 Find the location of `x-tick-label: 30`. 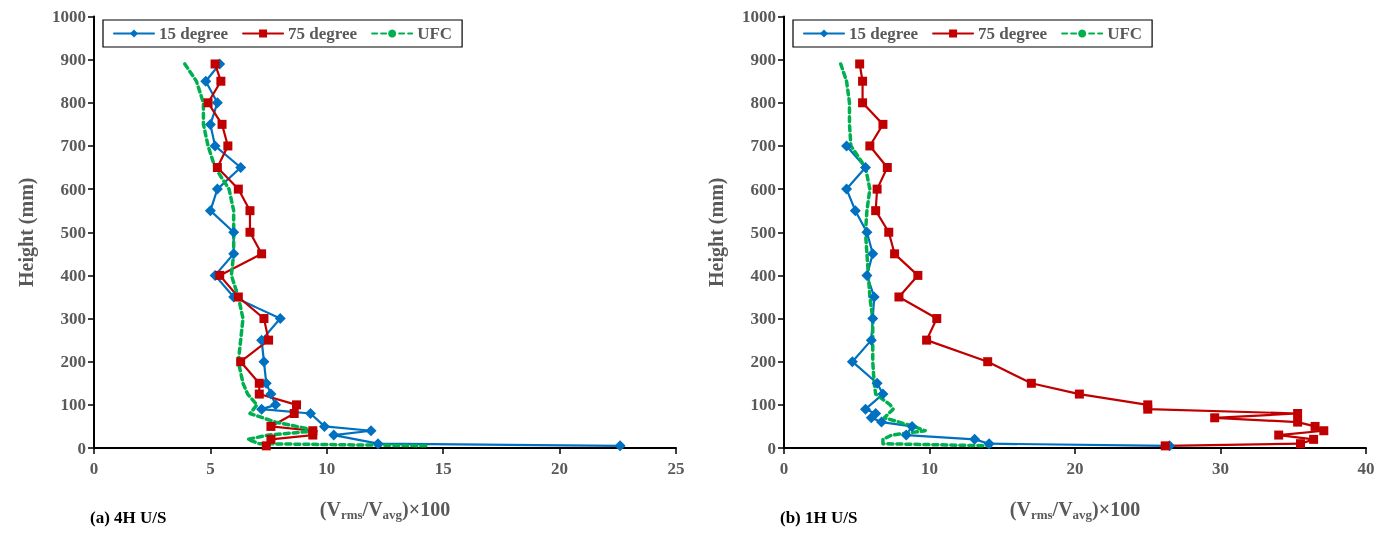

x-tick-label: 30 is located at coordinates (1220, 468).